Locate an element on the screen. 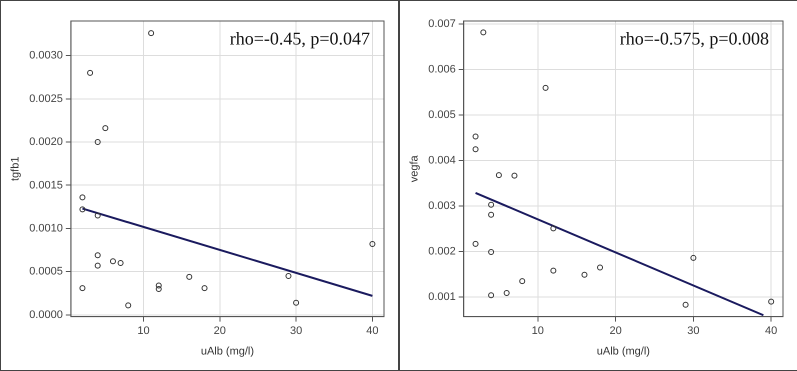  annotation: rho=-0.575, p=0.008 is located at coordinates (694, 38).